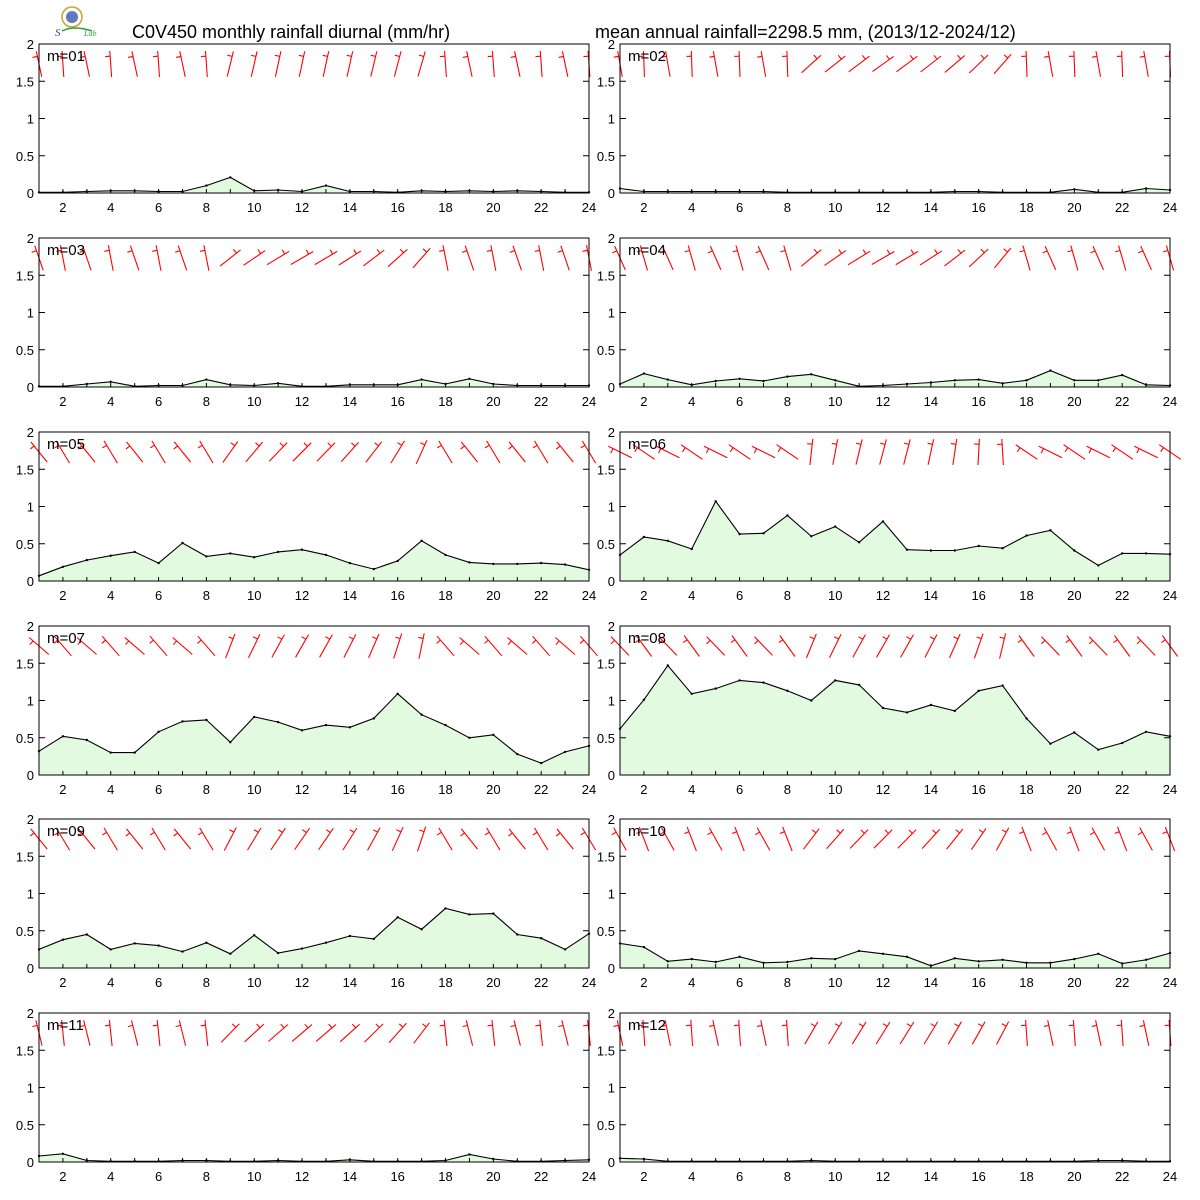 The image size is (1200, 1200). Describe the element at coordinates (606, 856) in the screenshot. I see `y-tick-label: 1.5` at that location.